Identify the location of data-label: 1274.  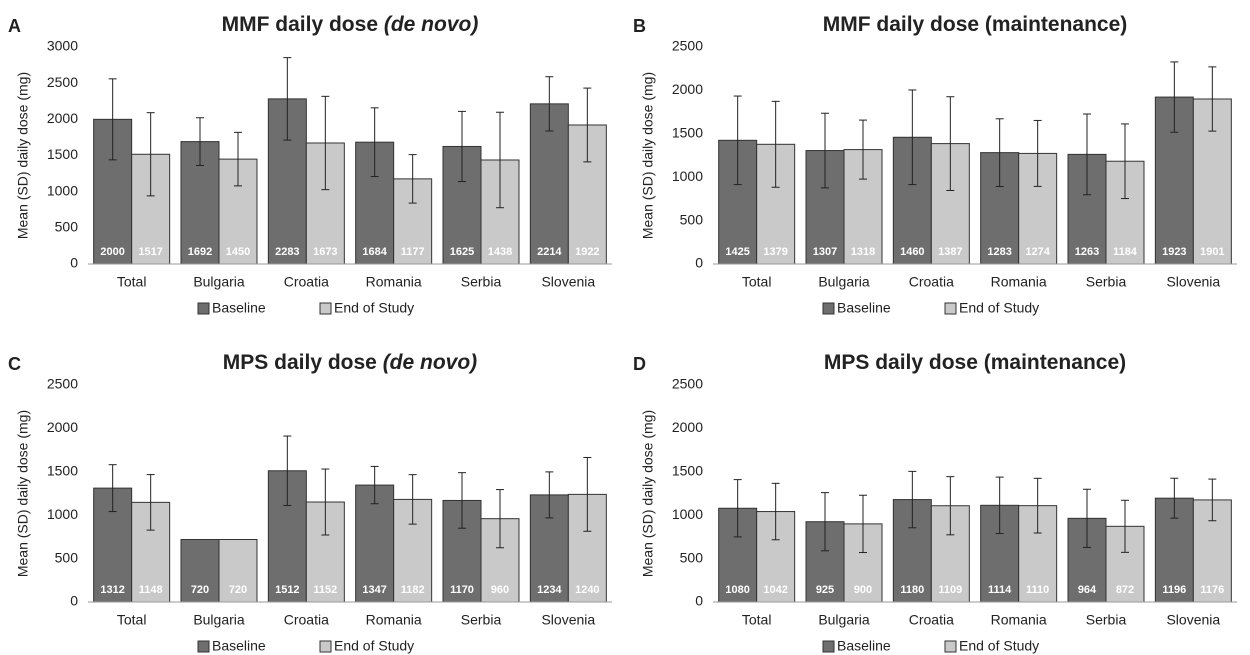
(1037, 252).